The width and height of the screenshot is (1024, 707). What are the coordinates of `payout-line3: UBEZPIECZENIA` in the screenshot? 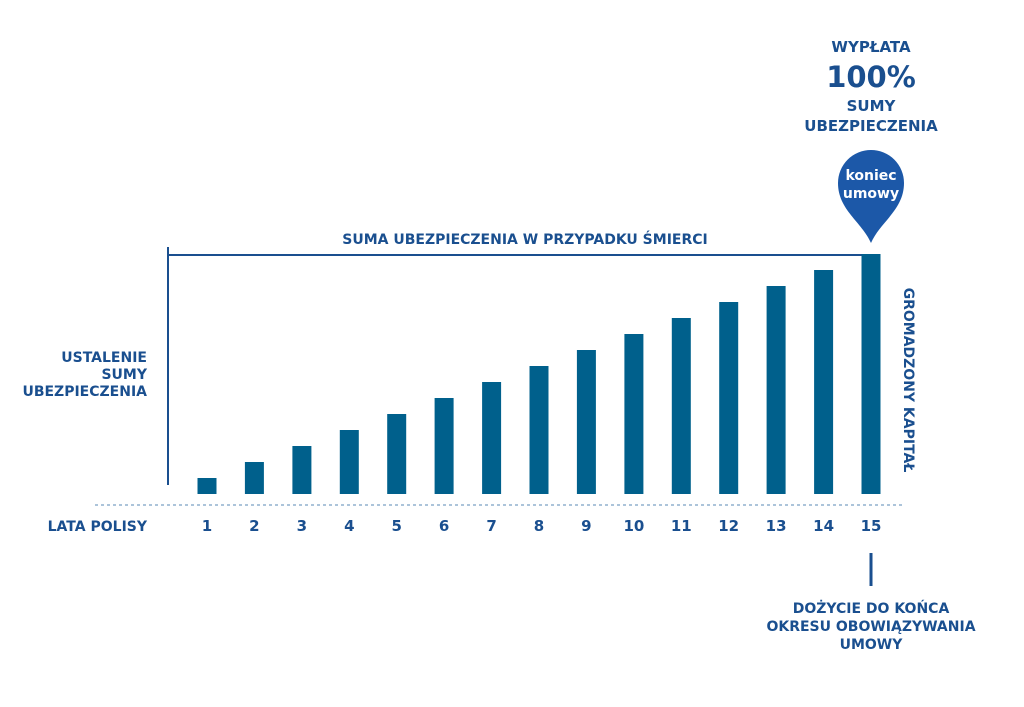 It's located at (871, 126).